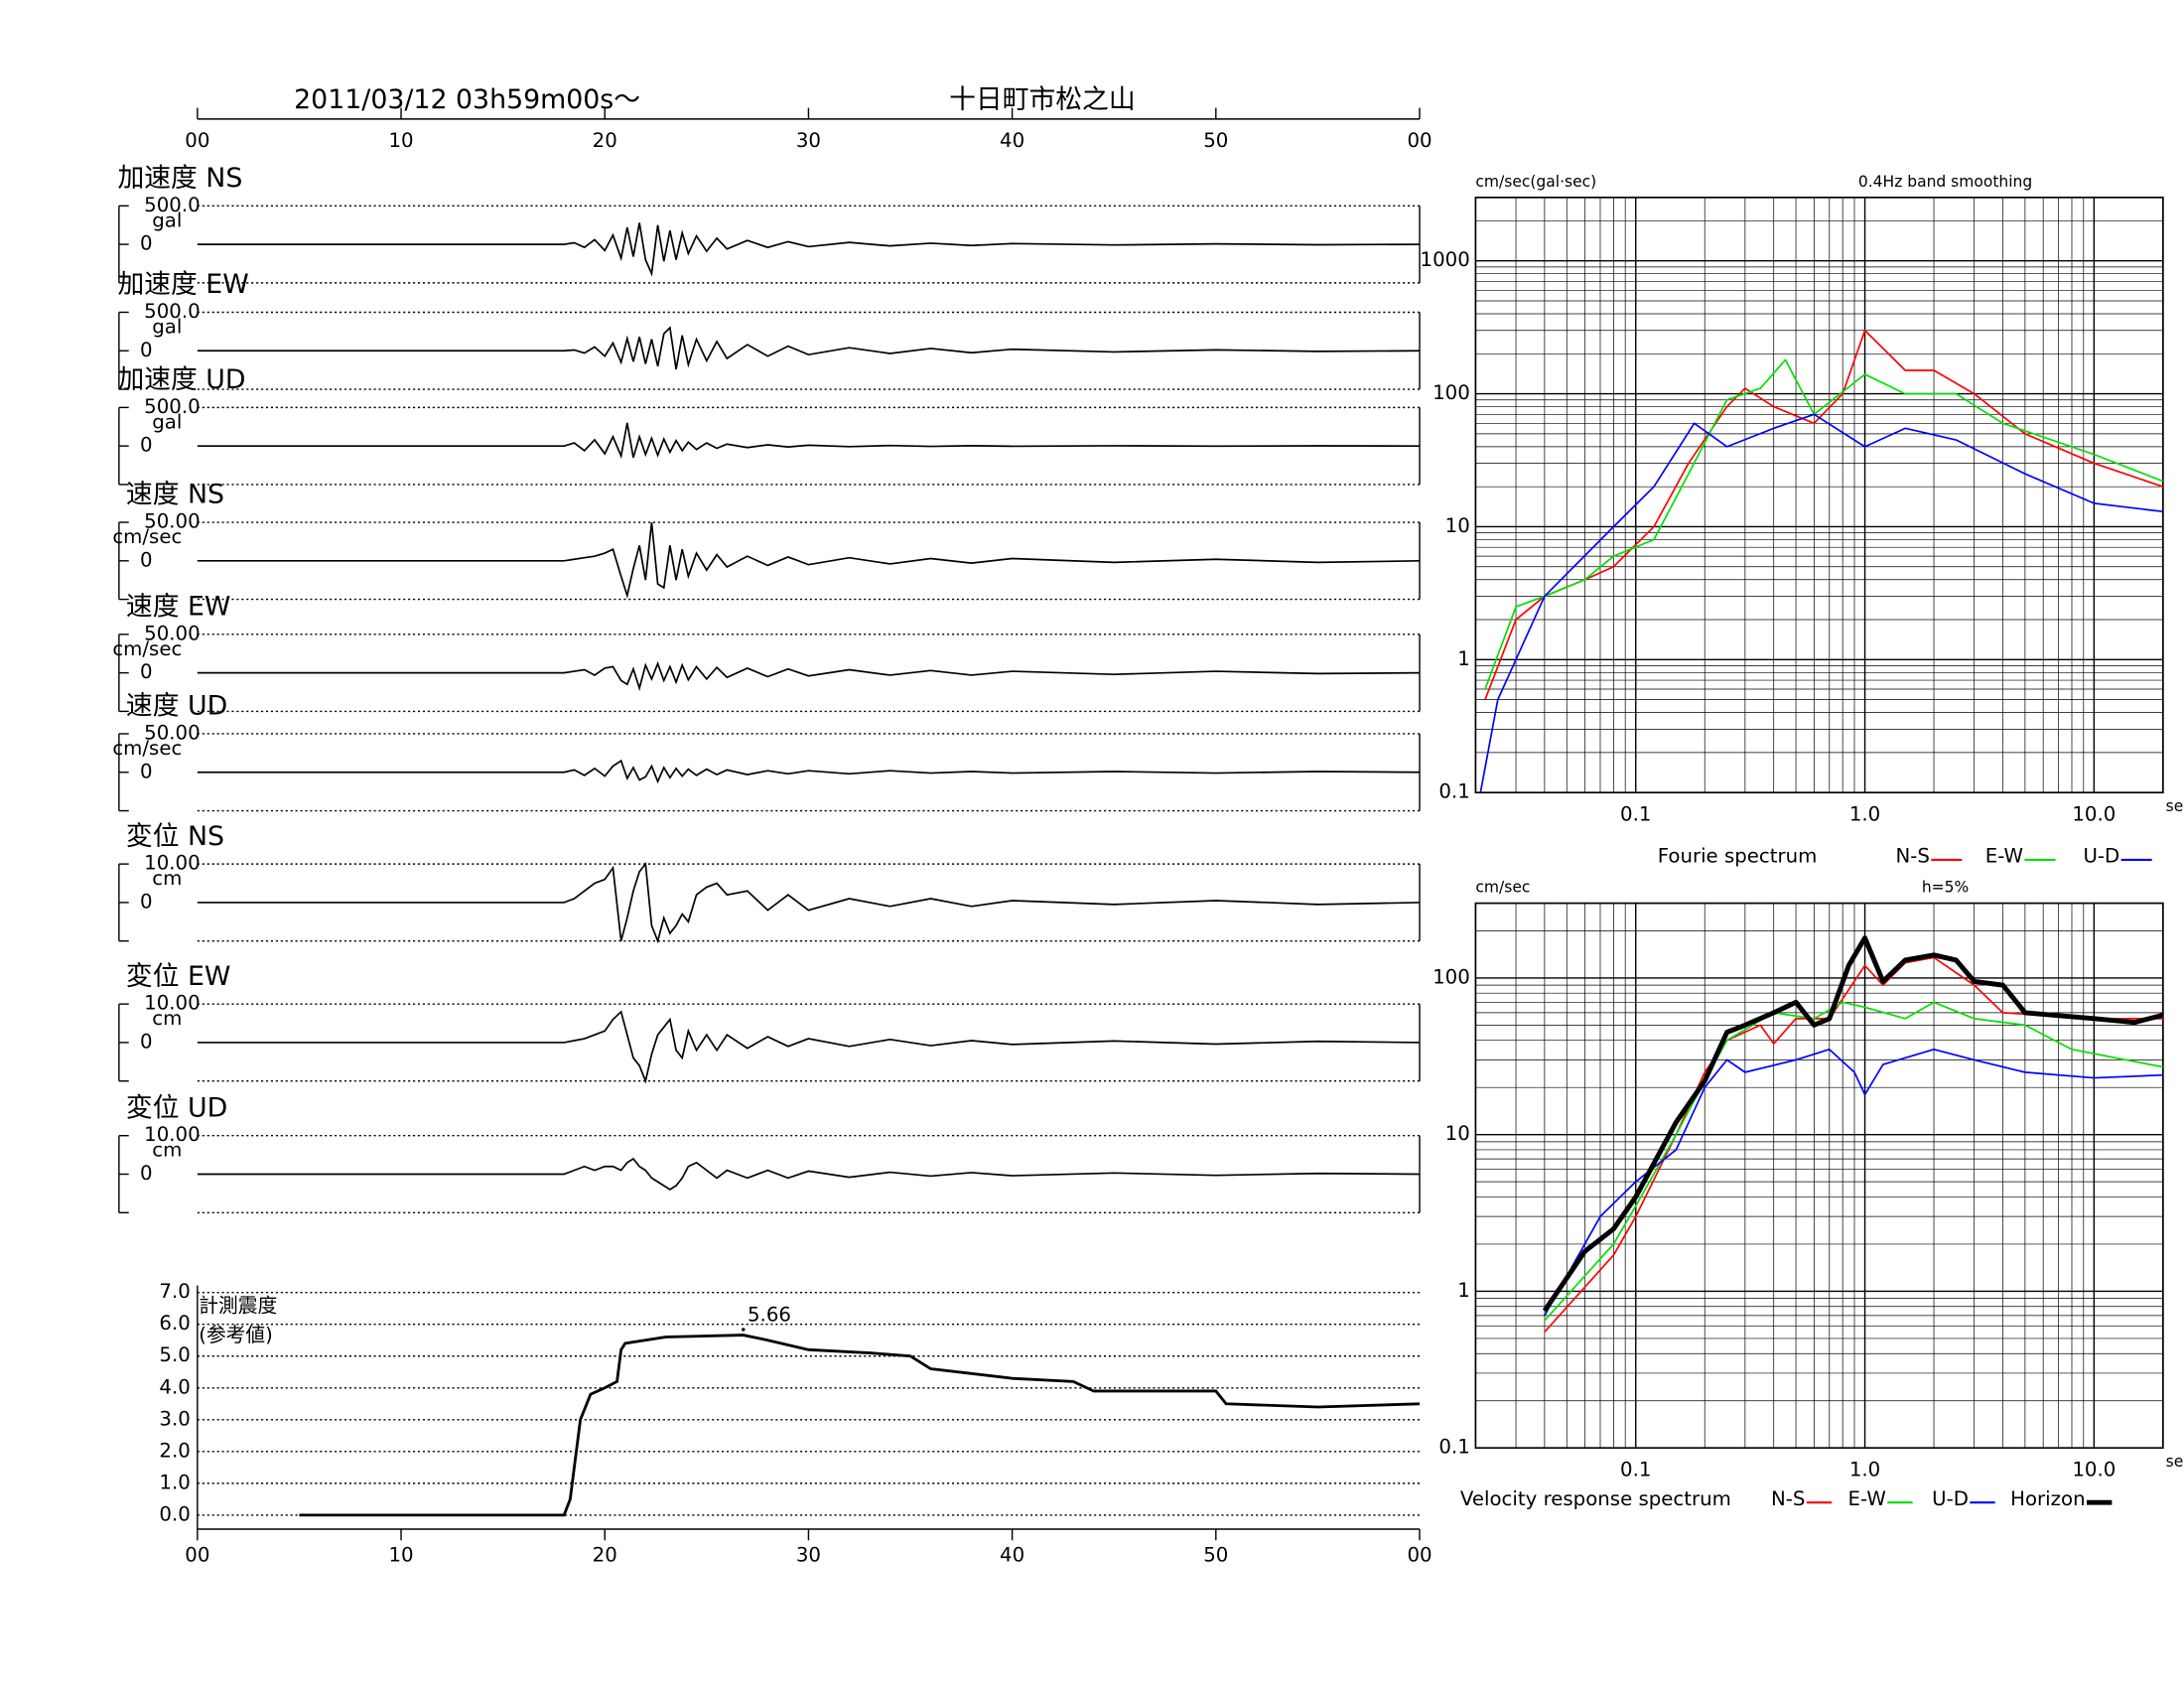 This screenshot has width=2184, height=1688. I want to click on panel-title: 速度 NS, so click(175, 495).